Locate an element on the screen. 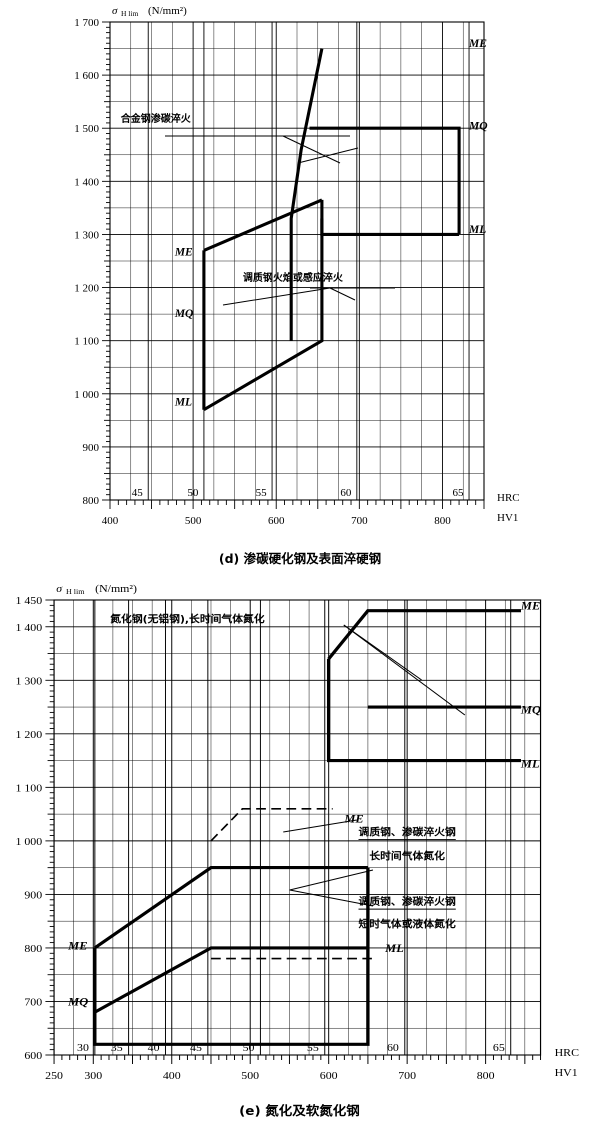 The height and width of the screenshot is (1125, 600). y-tick-label: 600 is located at coordinates (33, 1056).